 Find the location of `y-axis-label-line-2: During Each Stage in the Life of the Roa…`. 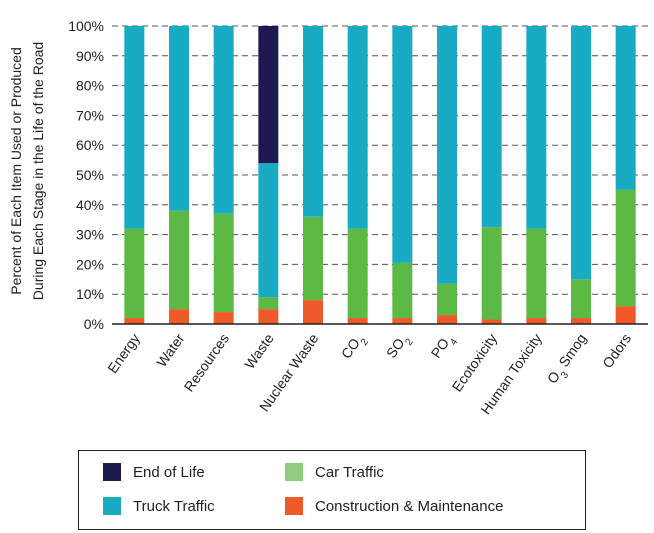

y-axis-label-line-2: During Each Stage in the Life of the Roa… is located at coordinates (38, 171).